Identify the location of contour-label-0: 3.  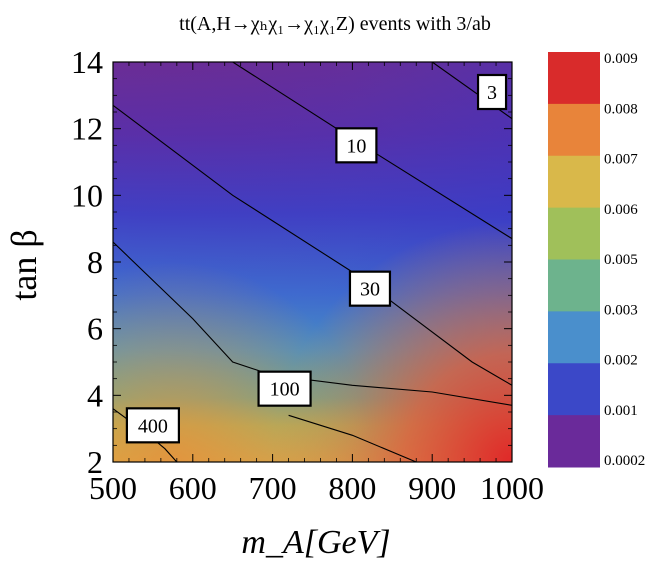
(492, 92).